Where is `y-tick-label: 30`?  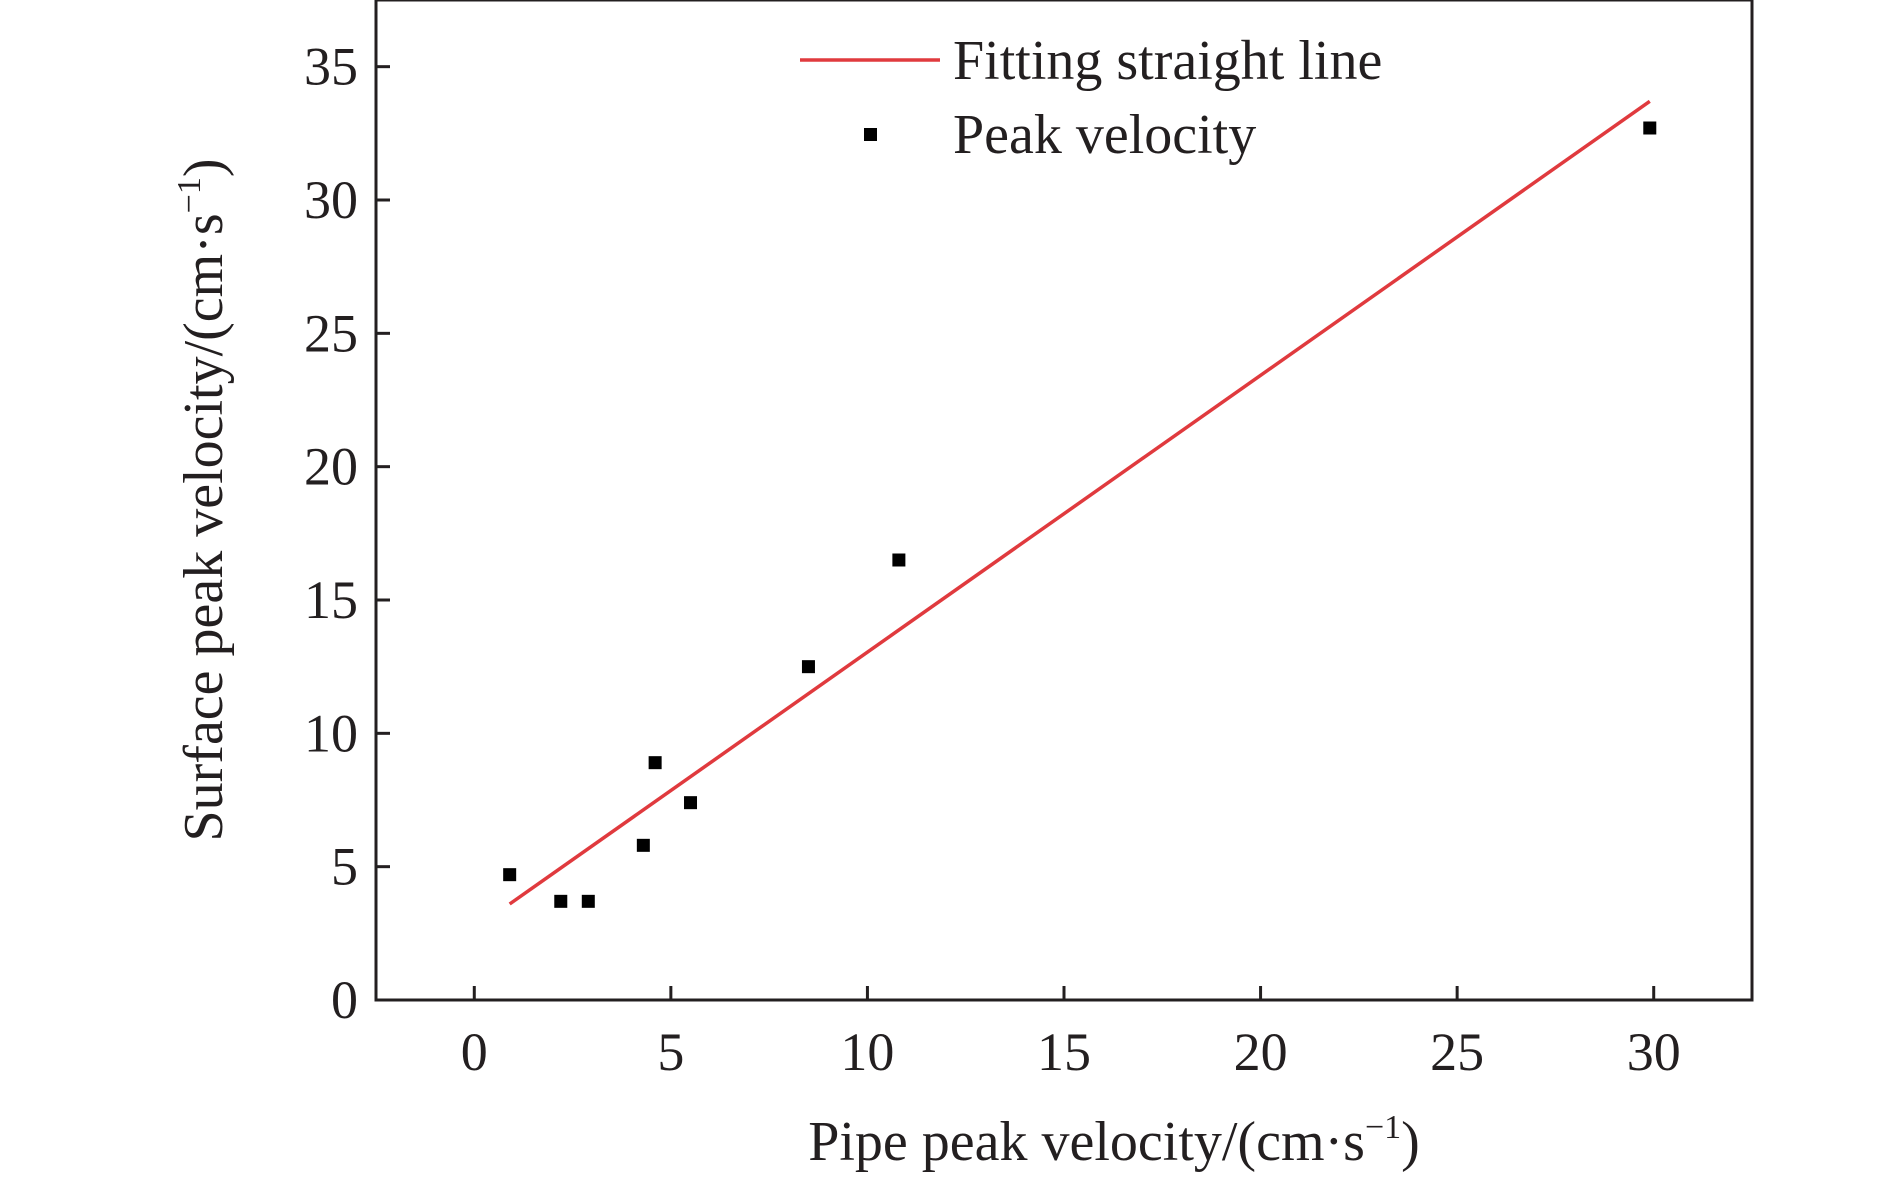 y-tick-label: 30 is located at coordinates (331, 200).